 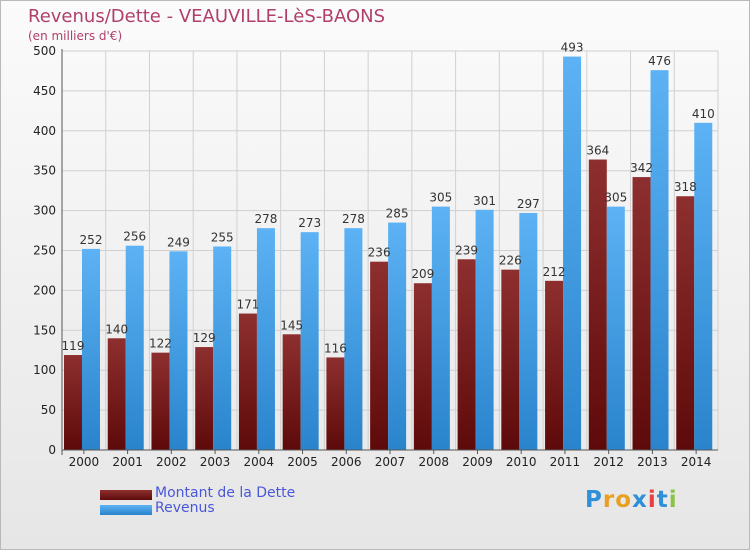 I want to click on data-label-revenus: 255, so click(x=222, y=238).